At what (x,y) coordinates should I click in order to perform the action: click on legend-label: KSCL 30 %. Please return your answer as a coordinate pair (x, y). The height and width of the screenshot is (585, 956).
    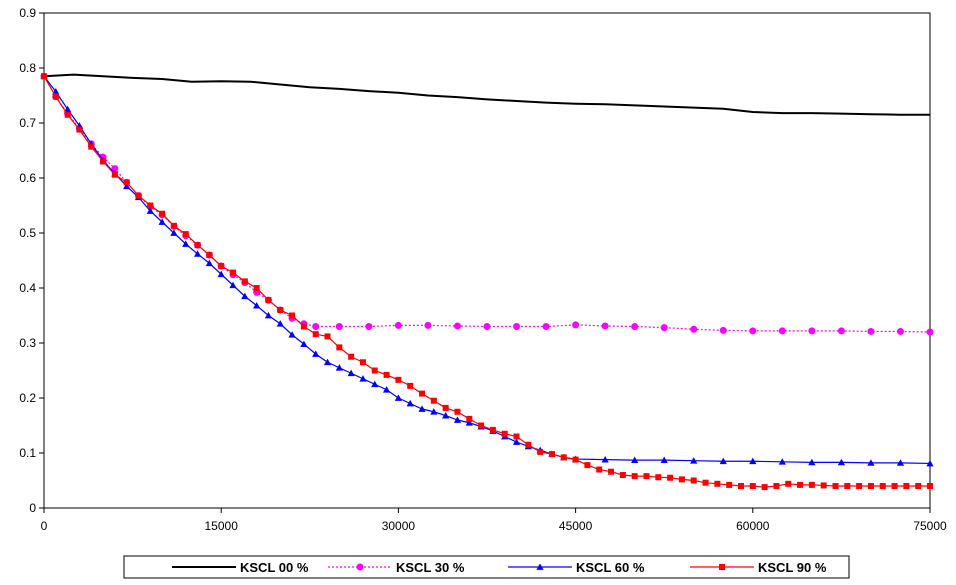
    Looking at the image, I should click on (430, 567).